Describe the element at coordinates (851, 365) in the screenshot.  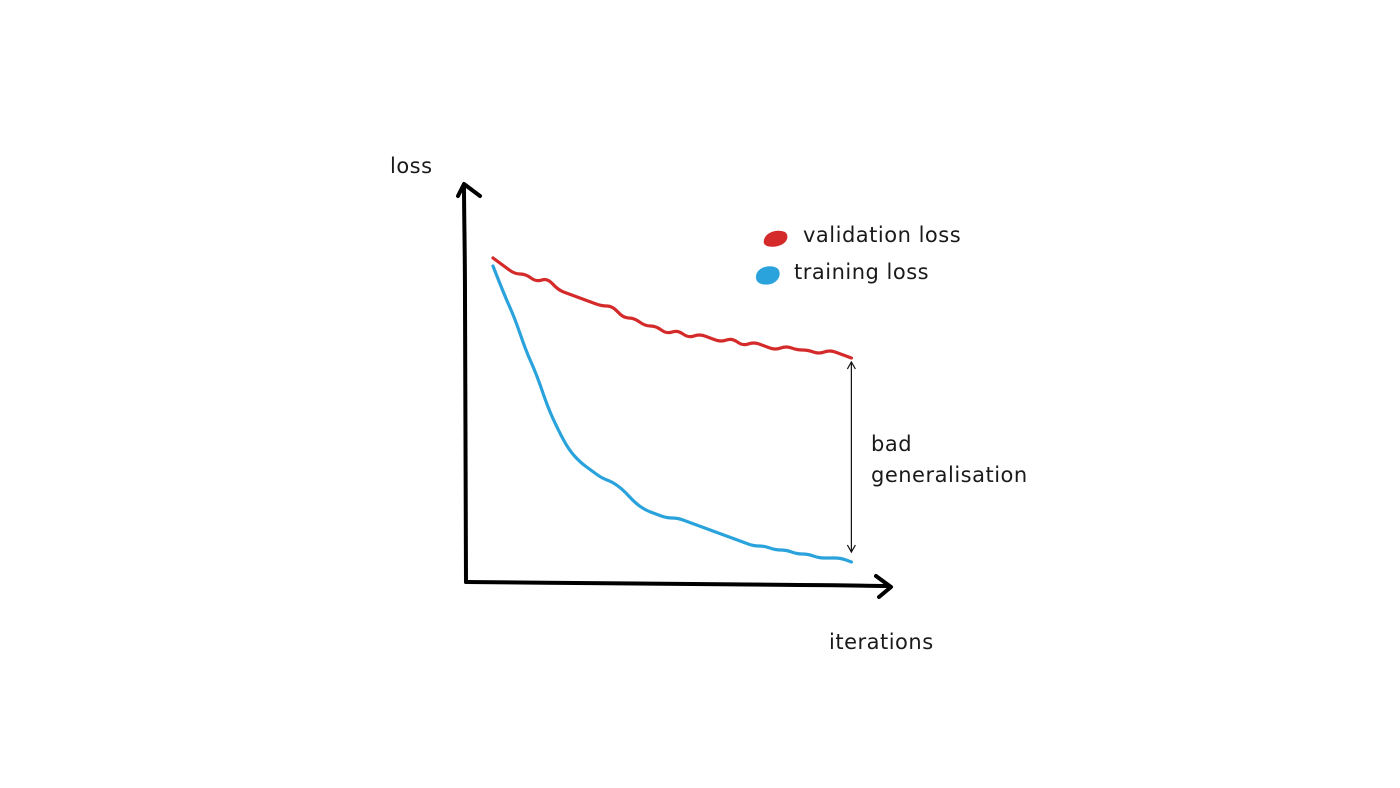
I see `gap-arrow-head-top` at that location.